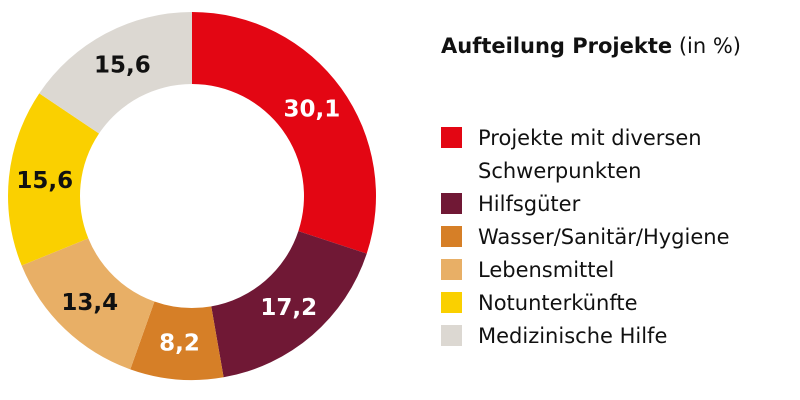 This screenshot has width=800, height=400. Describe the element at coordinates (179, 343) in the screenshot. I see `value-label-water-sanitation: 8,2` at that location.